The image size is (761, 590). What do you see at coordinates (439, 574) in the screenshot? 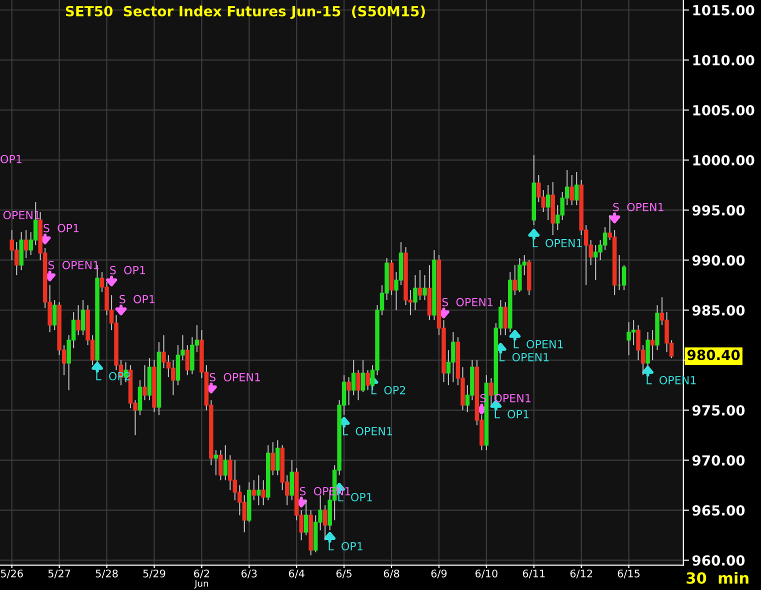
I see `x-tick-label: 6/9` at bounding box center [439, 574].